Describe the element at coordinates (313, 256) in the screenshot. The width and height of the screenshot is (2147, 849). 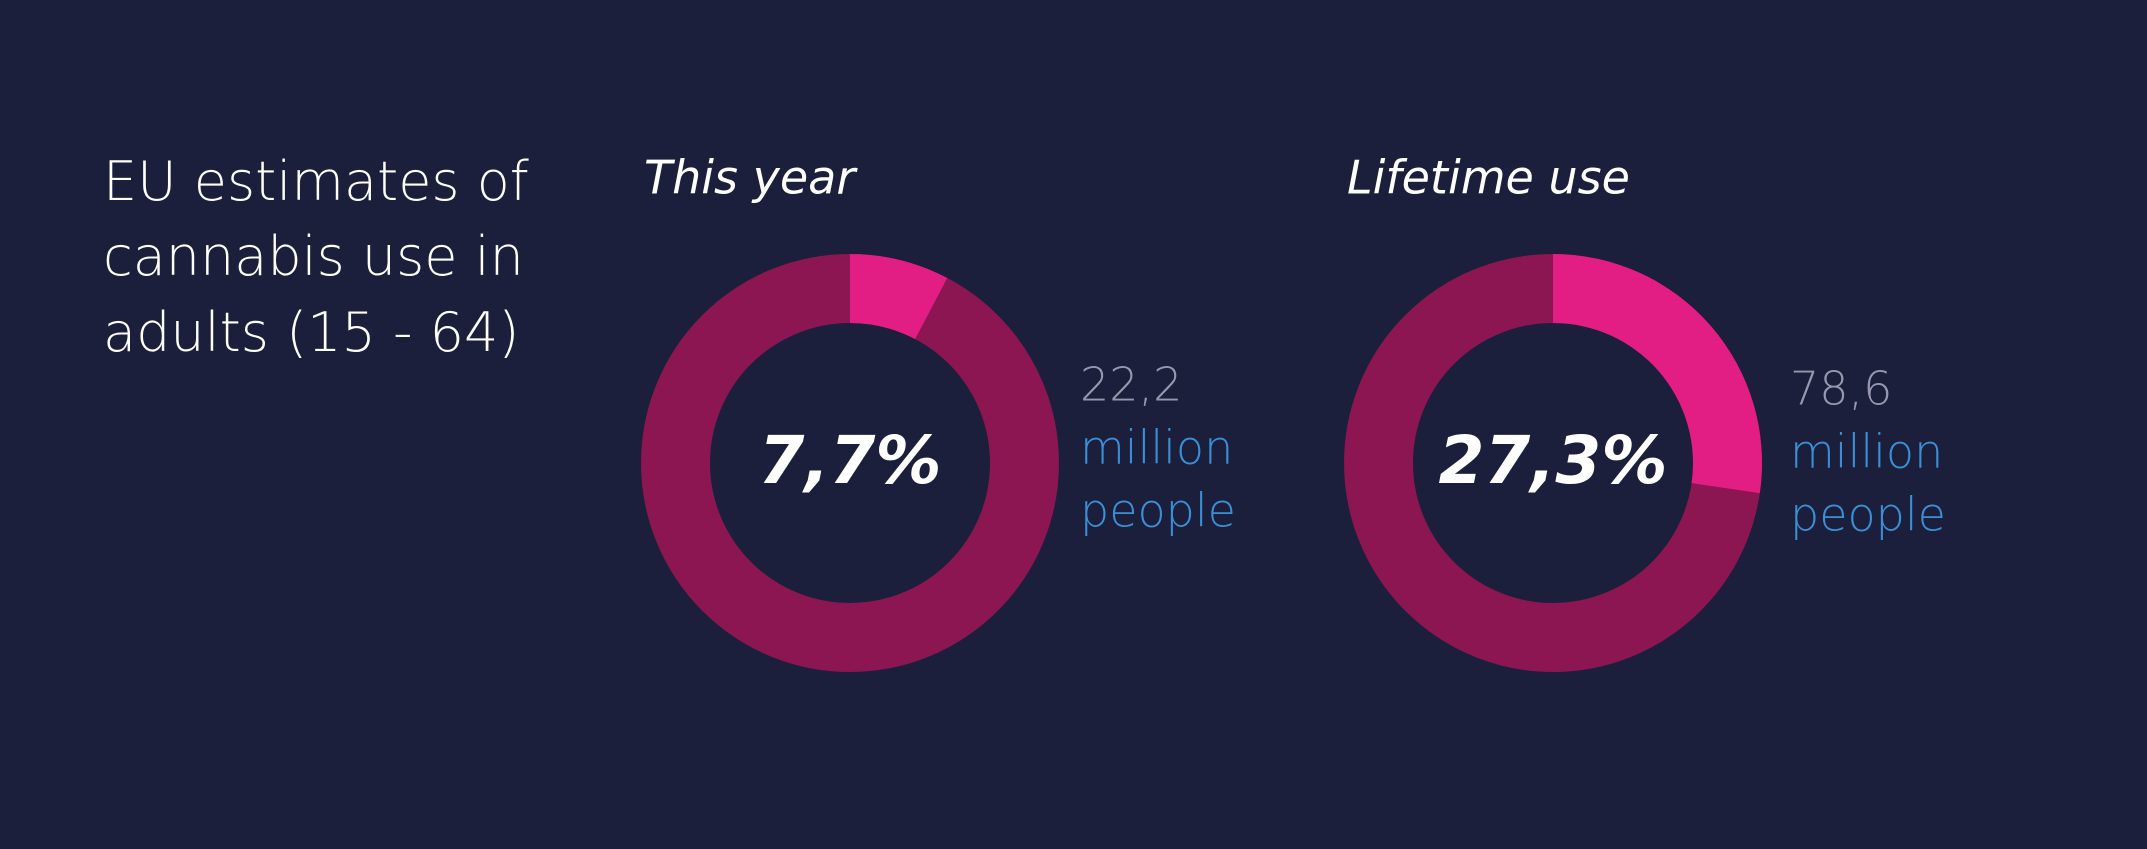
I see `title-line: cannabis use in` at that location.